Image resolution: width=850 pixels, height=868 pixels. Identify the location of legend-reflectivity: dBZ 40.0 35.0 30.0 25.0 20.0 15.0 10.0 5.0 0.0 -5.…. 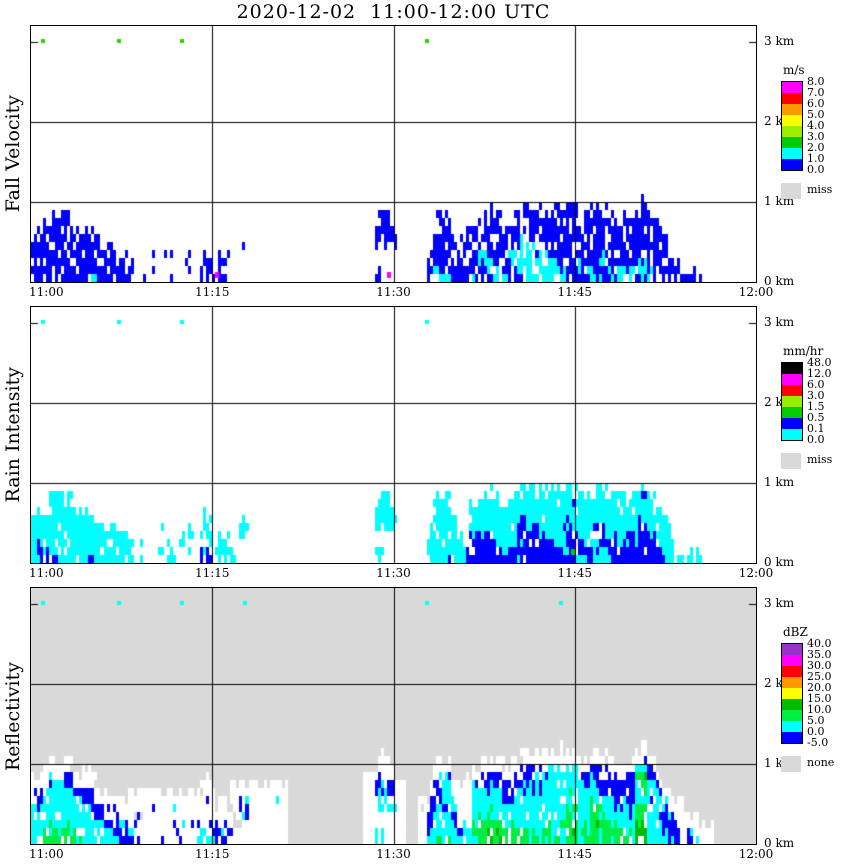
(813, 745).